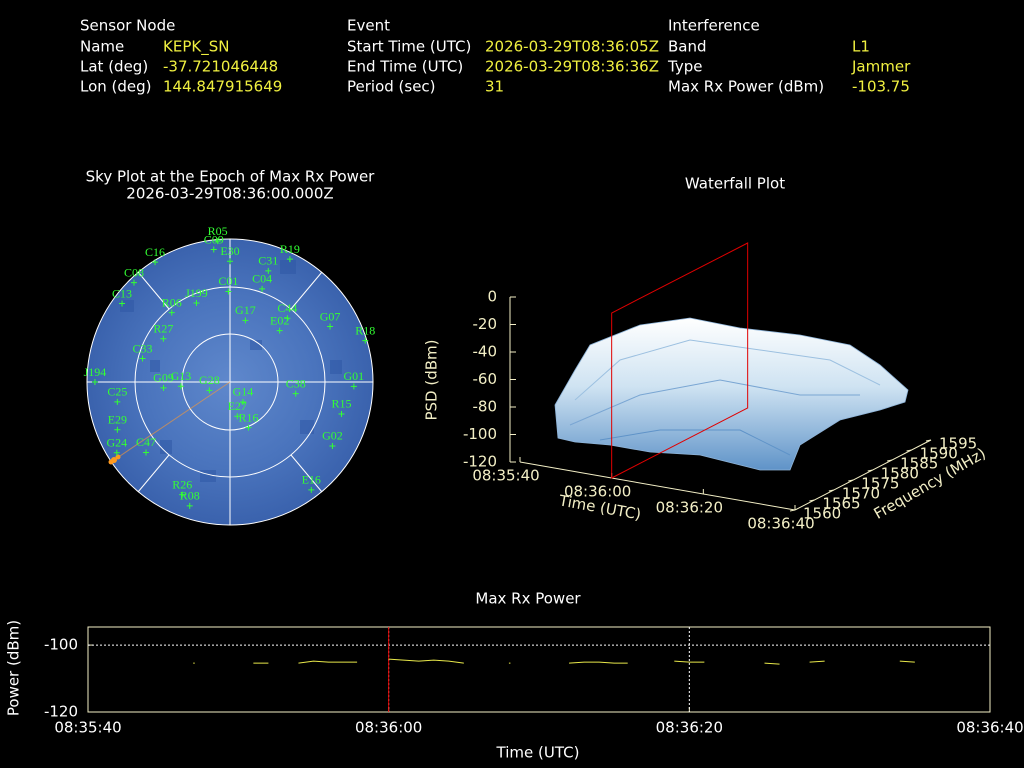 The height and width of the screenshot is (768, 1024). What do you see at coordinates (245, 310) in the screenshot?
I see `satellite-label: G17` at bounding box center [245, 310].